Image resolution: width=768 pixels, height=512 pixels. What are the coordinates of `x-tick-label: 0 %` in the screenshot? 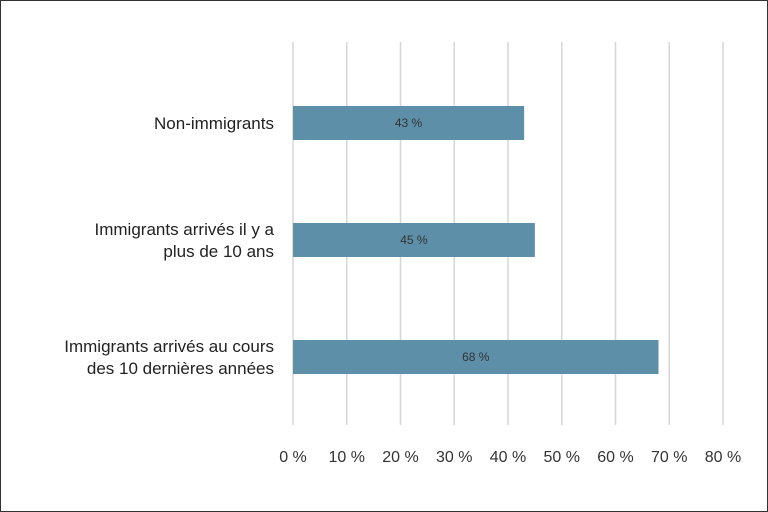 It's located at (293, 457).